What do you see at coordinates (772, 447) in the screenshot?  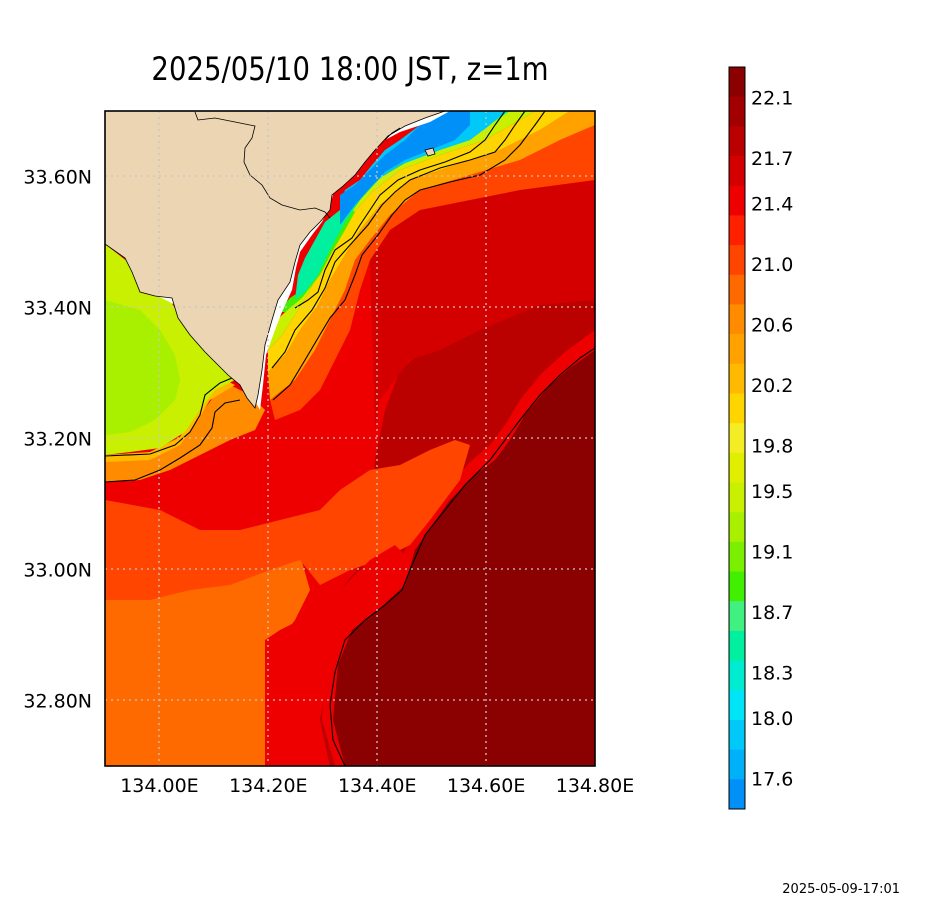 I see `colorbar-label: 19.8` at bounding box center [772, 447].